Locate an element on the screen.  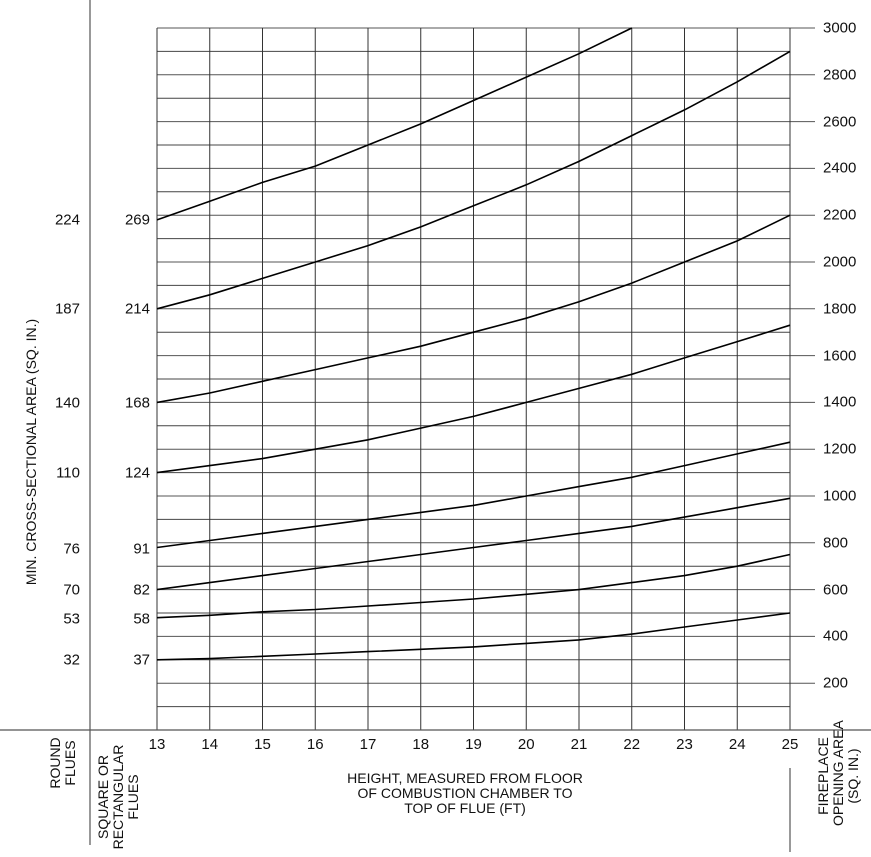
right-tick-label: 200 is located at coordinates (836, 683).